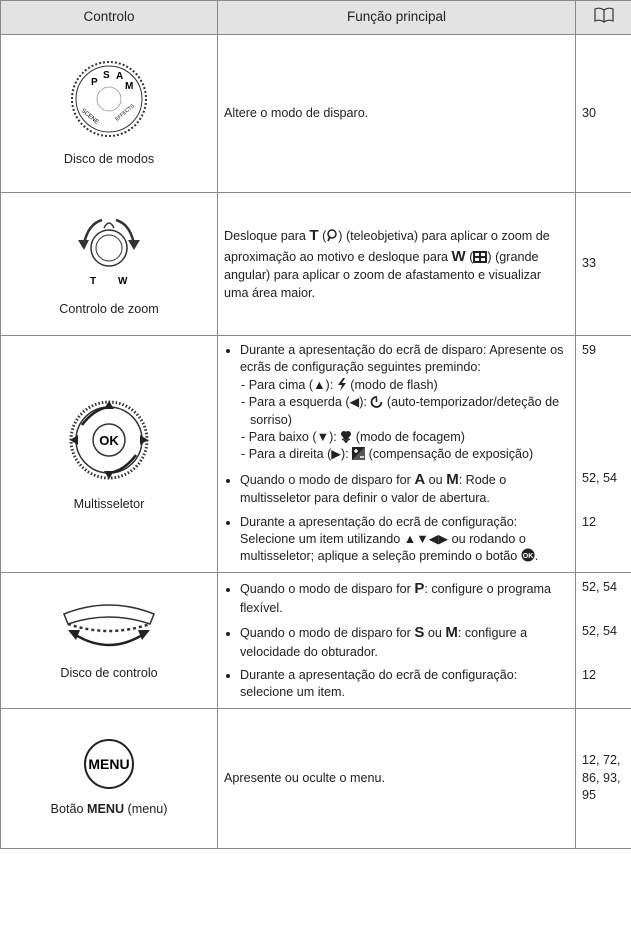 The width and height of the screenshot is (631, 944). What do you see at coordinates (449, 454) in the screenshot?
I see `function-text: (compensação de exposição)` at bounding box center [449, 454].